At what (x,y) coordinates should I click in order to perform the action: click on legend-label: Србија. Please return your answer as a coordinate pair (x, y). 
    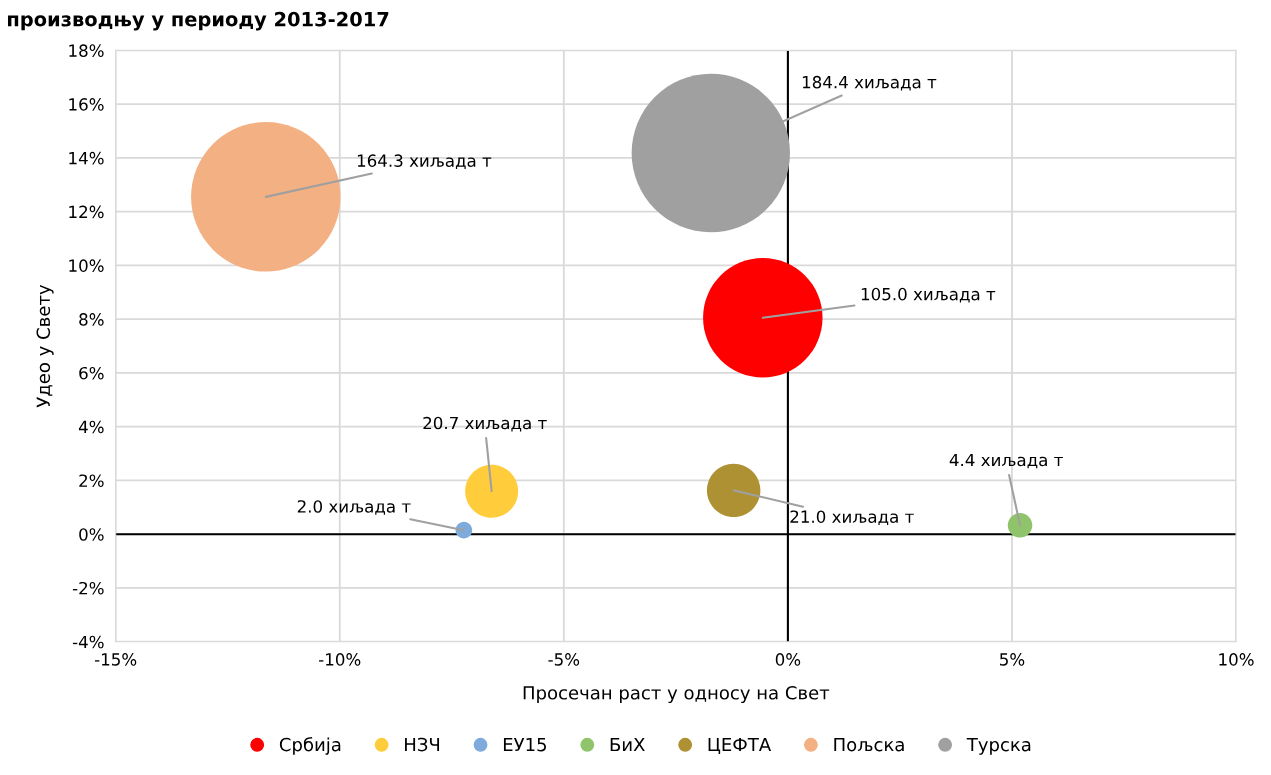
    Looking at the image, I should click on (310, 746).